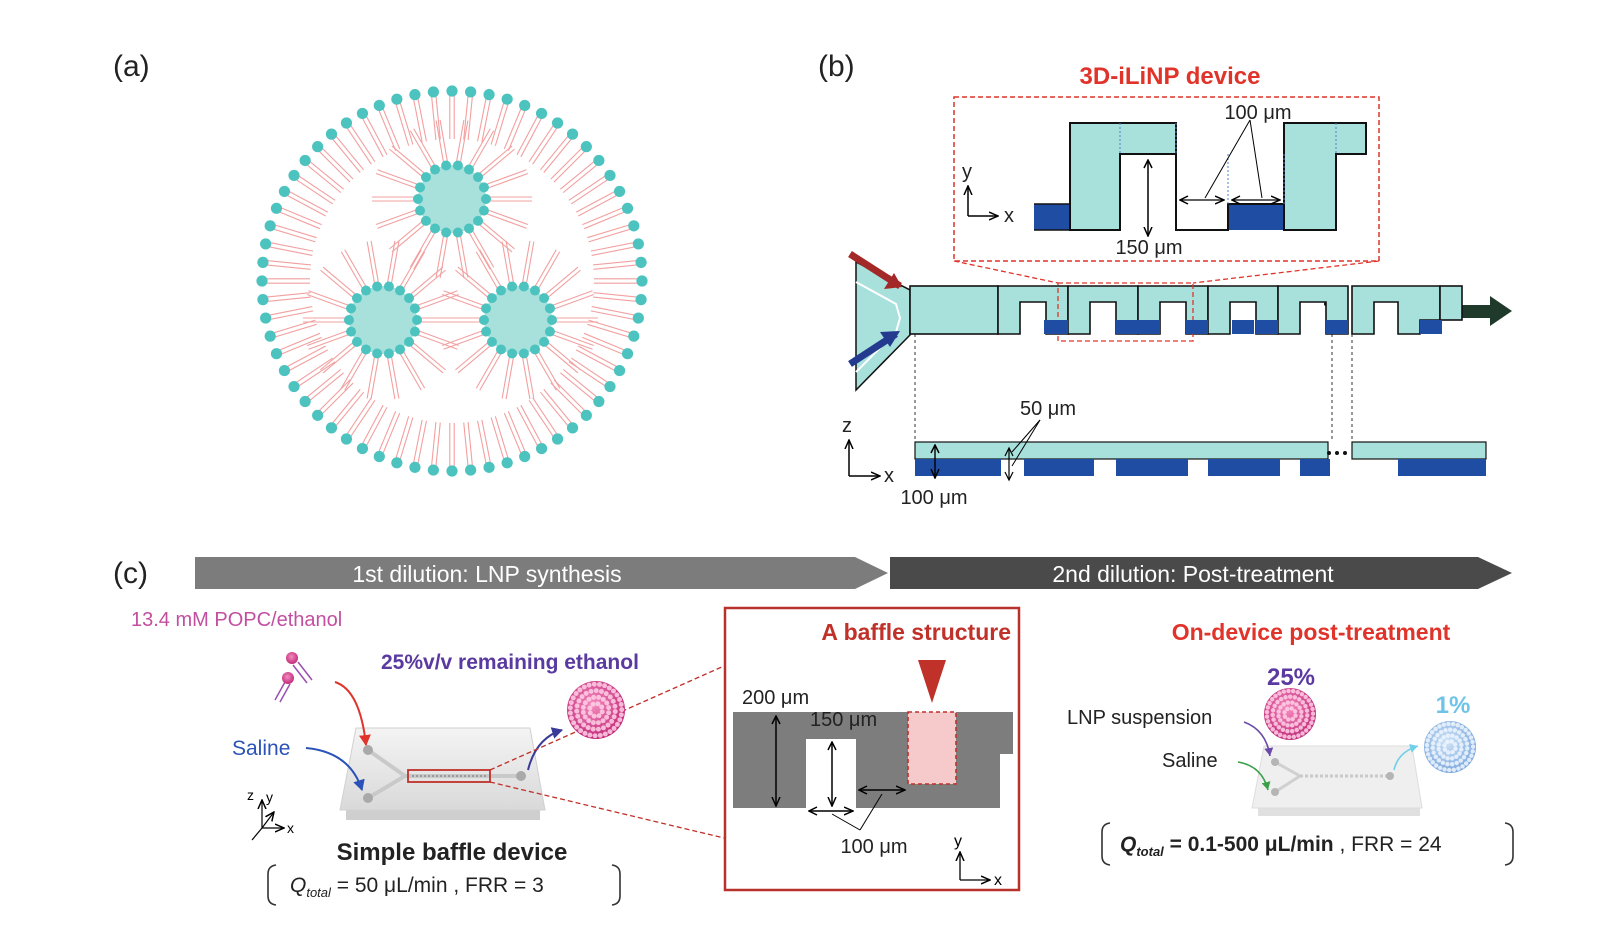 Image resolution: width=1602 pixels, height=940 pixels. Describe the element at coordinates (267, 820) in the screenshot. I see `chip-axes-icon` at that location.